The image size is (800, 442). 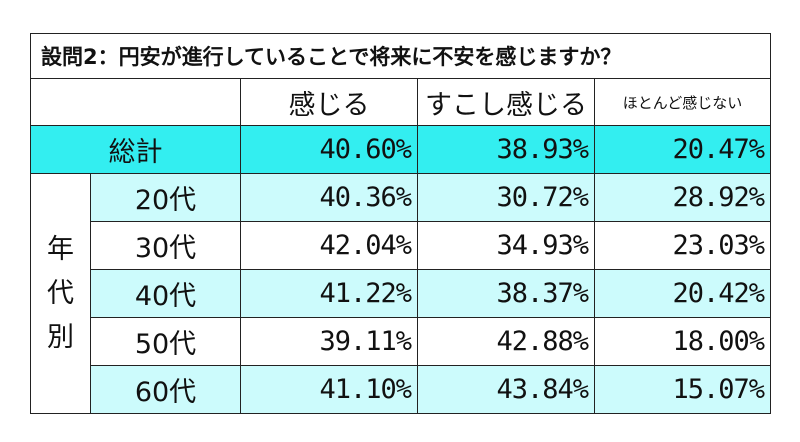 I want to click on value-hardly-feel: 20.42%, so click(x=682, y=293).